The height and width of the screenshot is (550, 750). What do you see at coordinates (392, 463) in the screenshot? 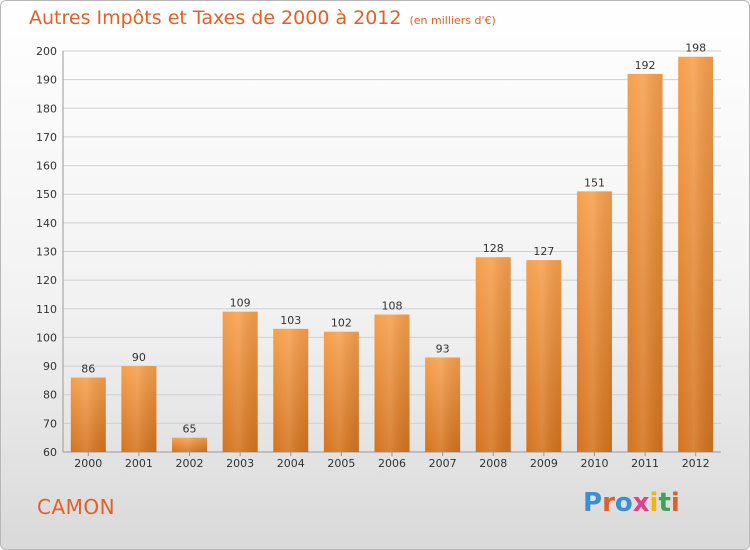
I see `x-tick-label: 2006` at bounding box center [392, 463].